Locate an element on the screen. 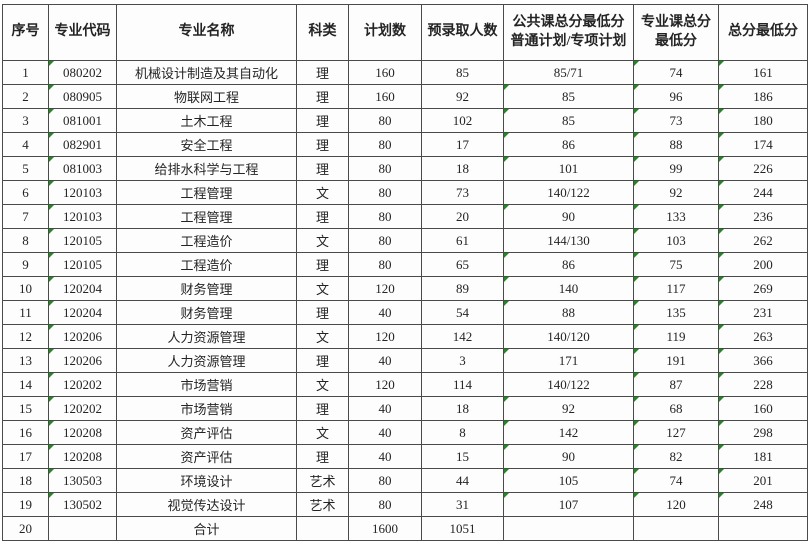  table-row: 7 120103 工程管理理 80 20 90 133 236 is located at coordinates (405, 216).